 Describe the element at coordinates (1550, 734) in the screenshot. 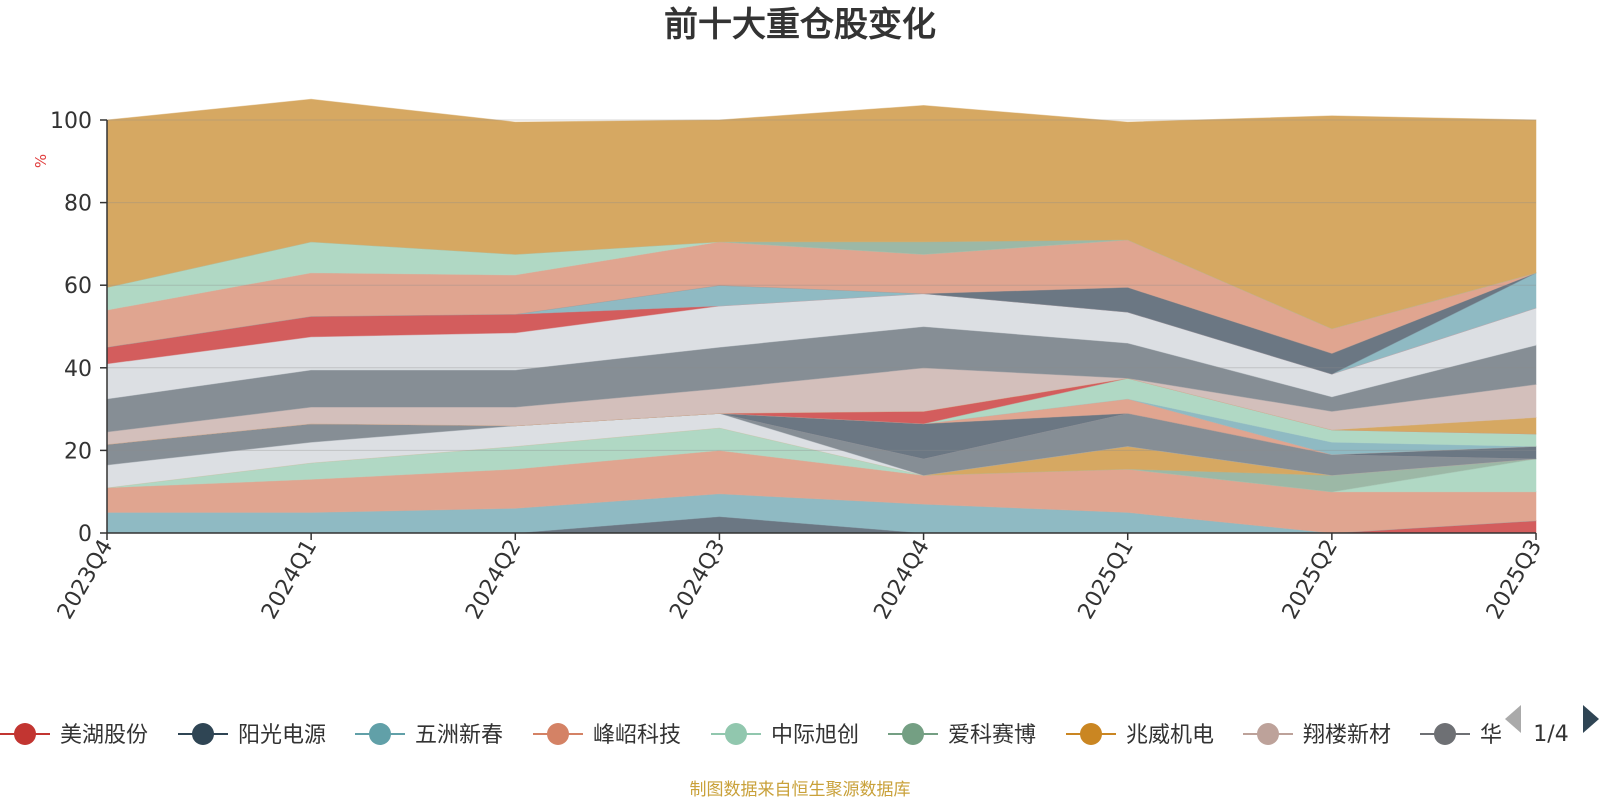

I see `legend-page-indicator: 1/4` at that location.